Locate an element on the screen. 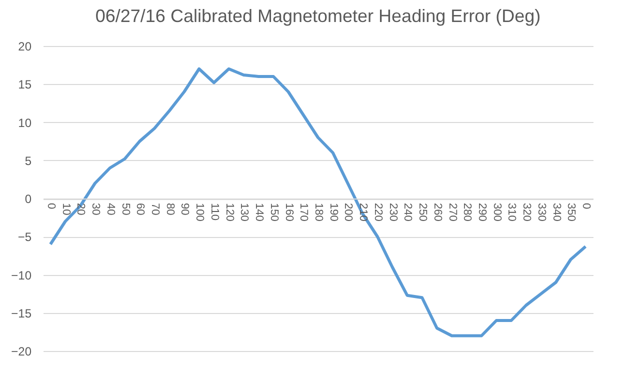 The image size is (619, 371). x-tick-label: 10 is located at coordinates (66, 209).